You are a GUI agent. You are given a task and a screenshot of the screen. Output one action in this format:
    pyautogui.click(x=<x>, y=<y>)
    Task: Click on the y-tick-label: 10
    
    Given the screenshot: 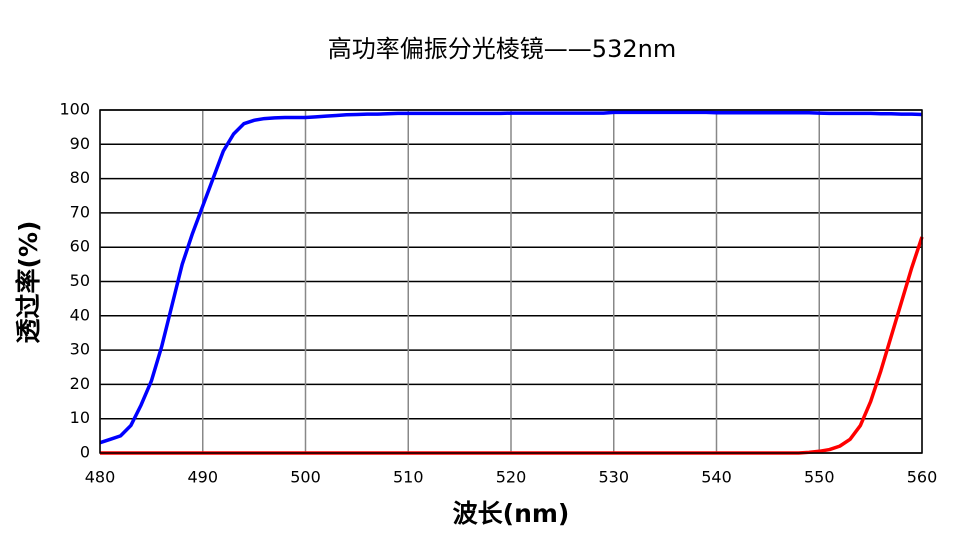 What is the action you would take?
    pyautogui.click(x=80, y=417)
    